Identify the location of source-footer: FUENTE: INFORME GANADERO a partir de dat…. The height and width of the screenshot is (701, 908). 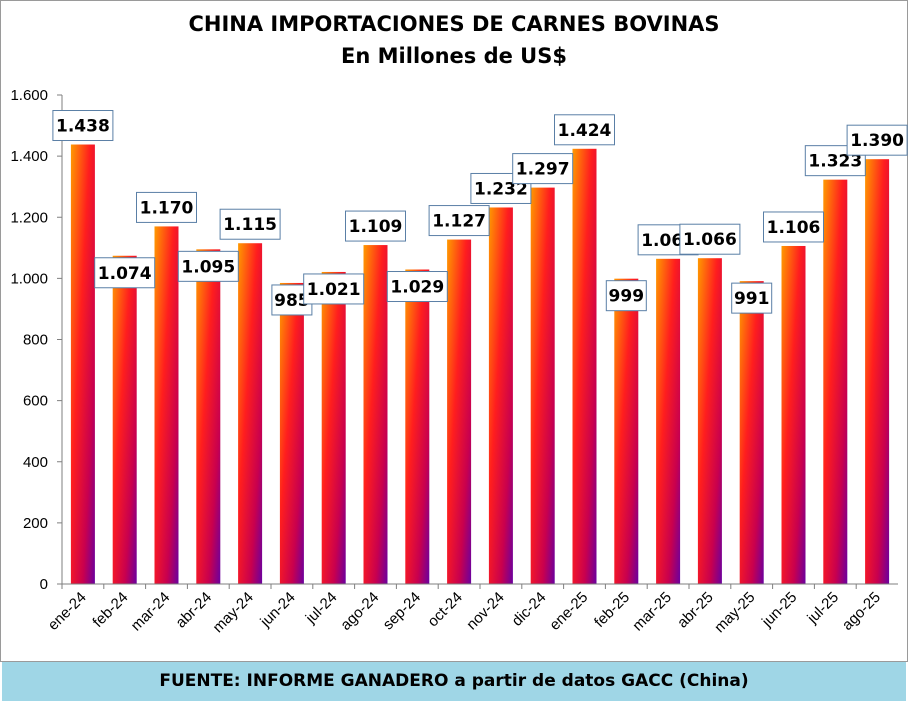
(454, 681).